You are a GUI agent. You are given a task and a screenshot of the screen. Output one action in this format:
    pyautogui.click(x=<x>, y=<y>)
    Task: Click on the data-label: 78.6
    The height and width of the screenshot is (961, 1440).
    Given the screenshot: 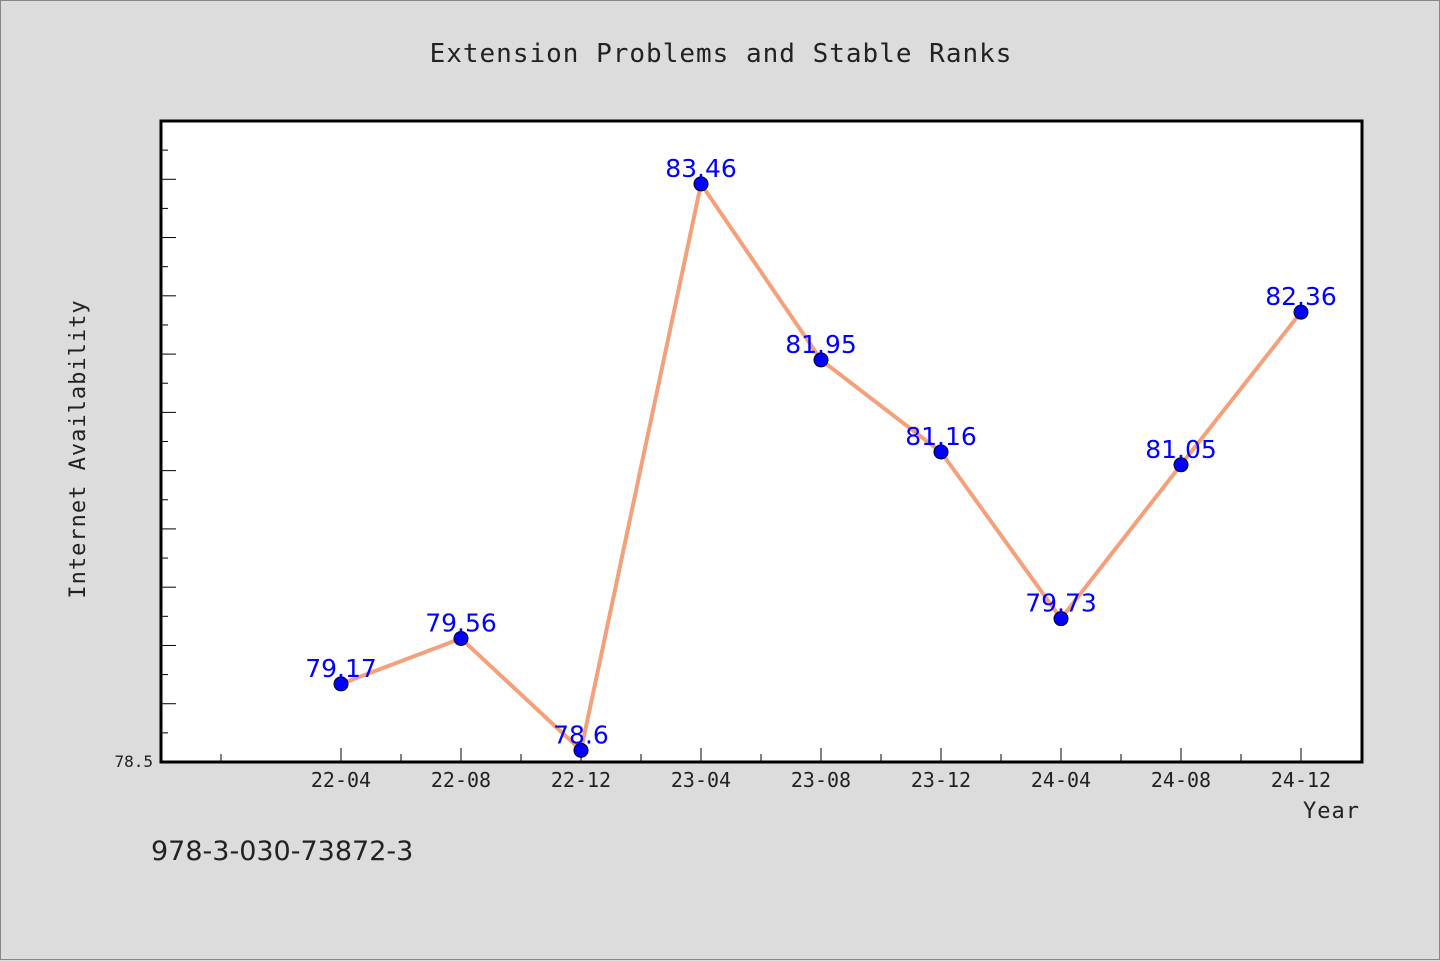 What is the action you would take?
    pyautogui.click(x=581, y=734)
    